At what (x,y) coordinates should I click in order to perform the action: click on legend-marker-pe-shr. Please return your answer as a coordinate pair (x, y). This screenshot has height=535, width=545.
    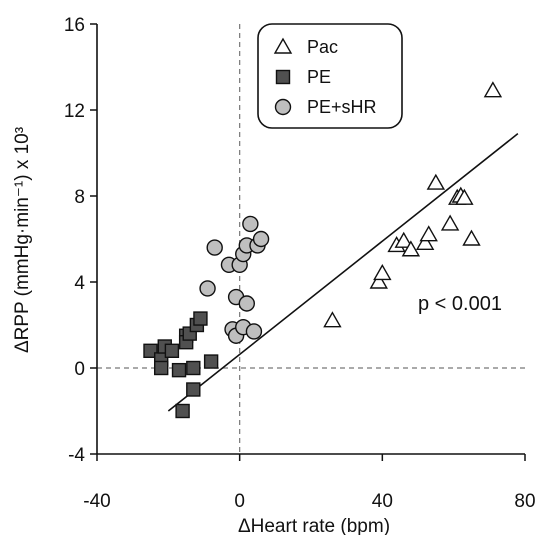
    Looking at the image, I should click on (283, 107).